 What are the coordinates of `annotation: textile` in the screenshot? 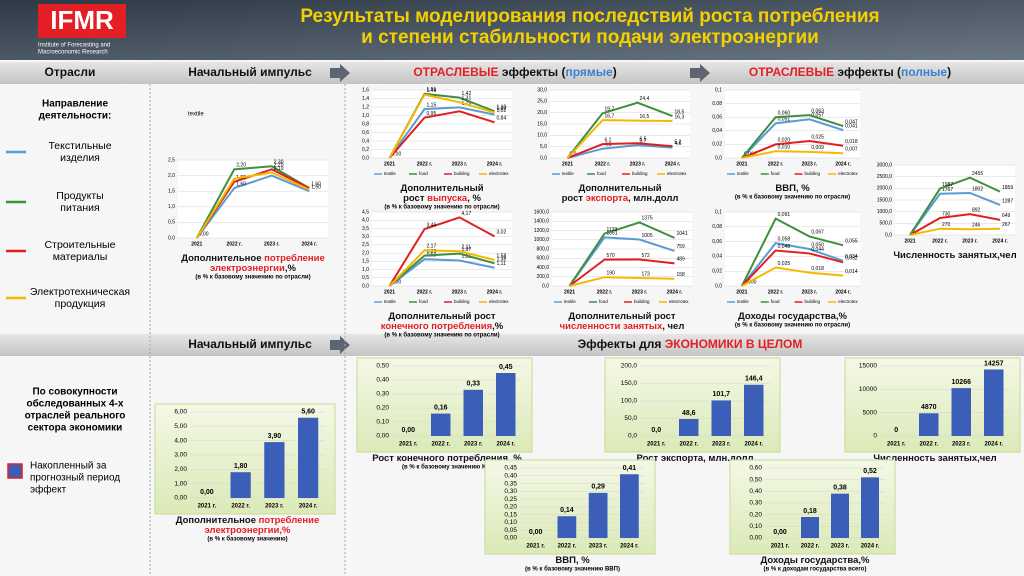 It's located at (196, 115).